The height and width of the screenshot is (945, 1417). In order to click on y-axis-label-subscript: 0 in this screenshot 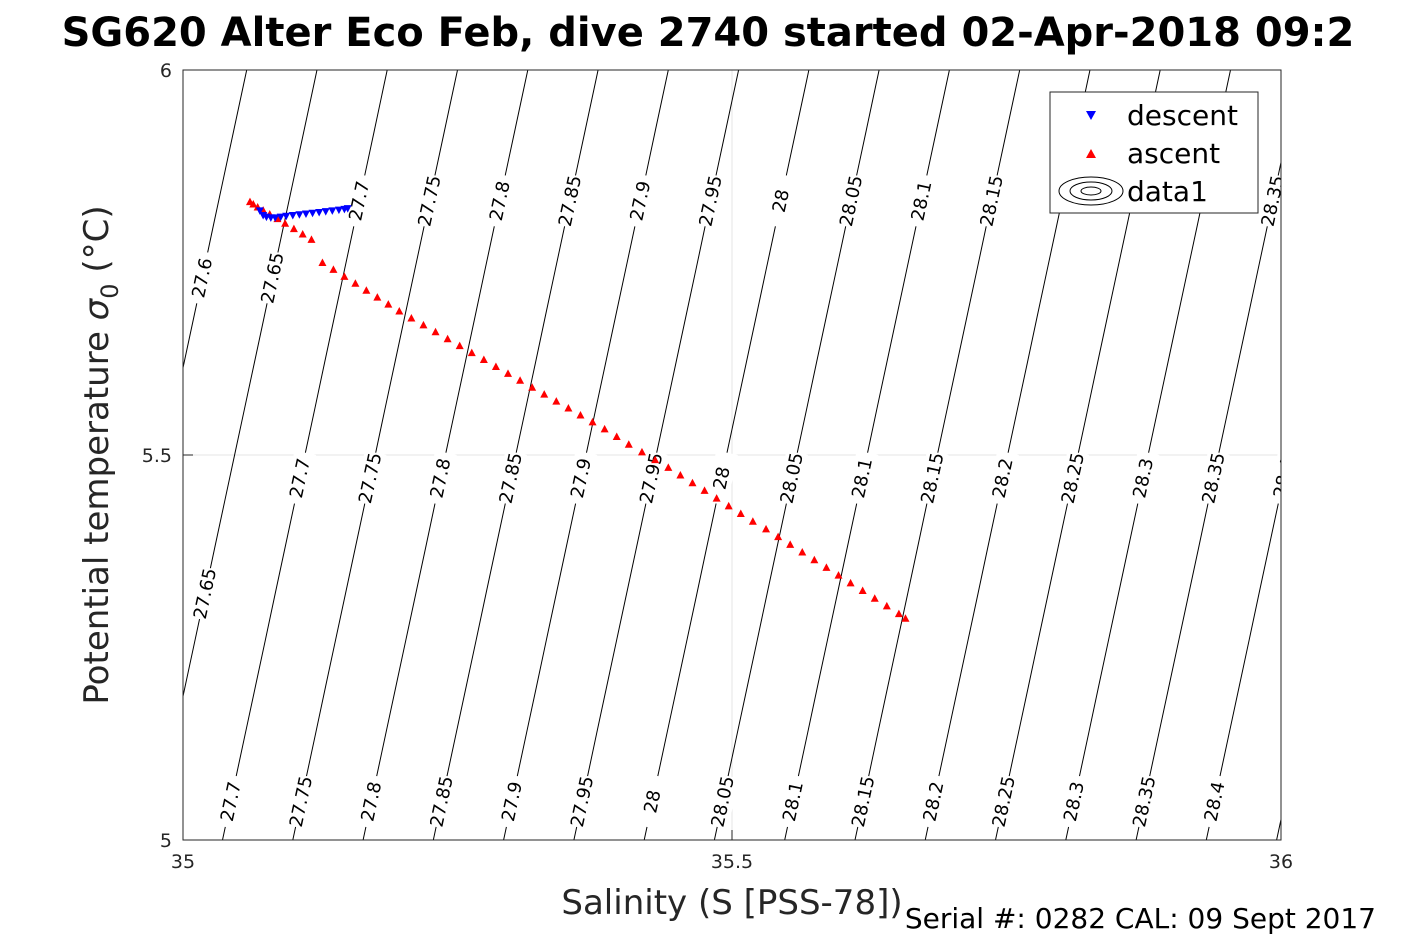, I will do `click(110, 290)`.